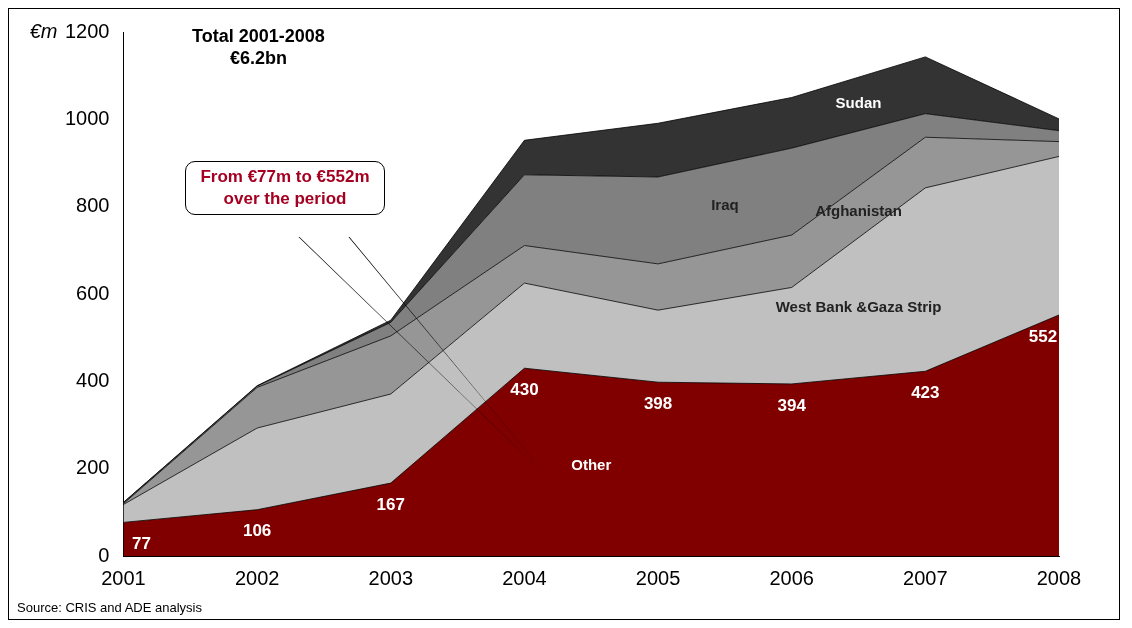 This screenshot has width=1132, height=628. Describe the element at coordinates (93, 379) in the screenshot. I see `y-tick-label: 400` at that location.